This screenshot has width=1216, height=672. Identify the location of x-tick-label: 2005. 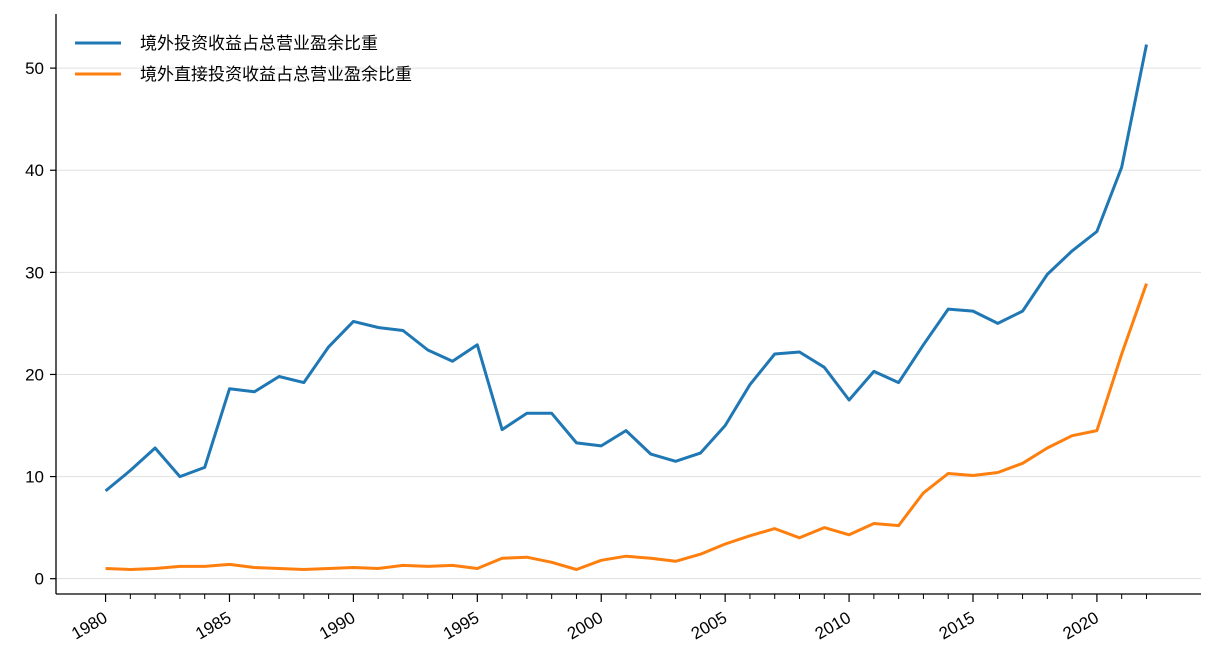
(709, 625).